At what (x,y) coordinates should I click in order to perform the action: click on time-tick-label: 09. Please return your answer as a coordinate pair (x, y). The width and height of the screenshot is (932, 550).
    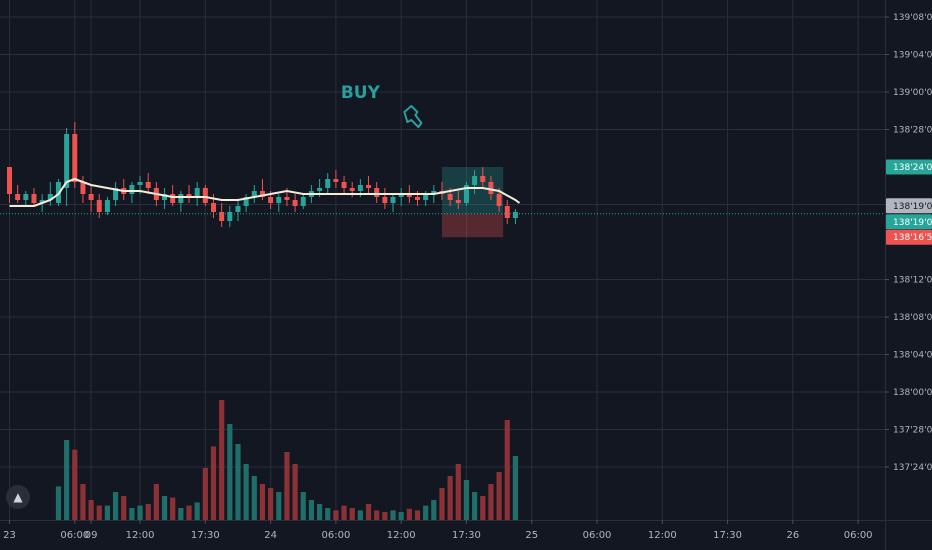
    Looking at the image, I should click on (91, 535).